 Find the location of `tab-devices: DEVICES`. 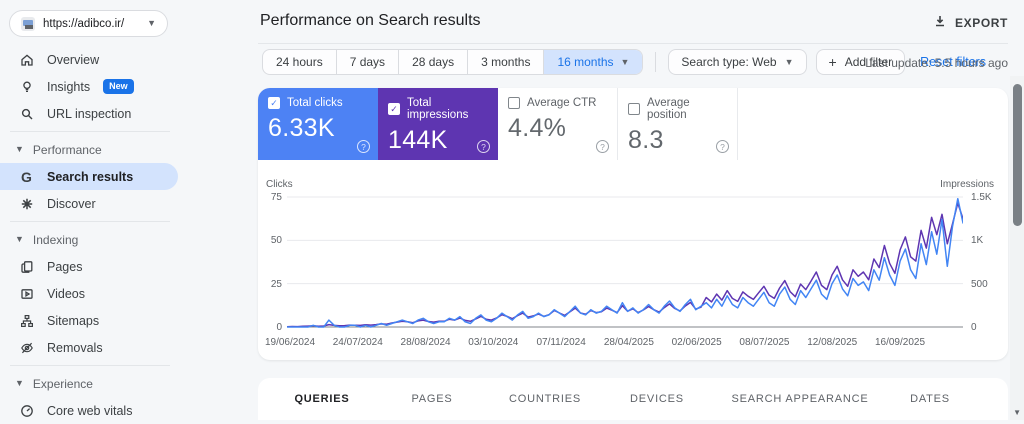

tab-devices: DEVICES is located at coordinates (657, 399).